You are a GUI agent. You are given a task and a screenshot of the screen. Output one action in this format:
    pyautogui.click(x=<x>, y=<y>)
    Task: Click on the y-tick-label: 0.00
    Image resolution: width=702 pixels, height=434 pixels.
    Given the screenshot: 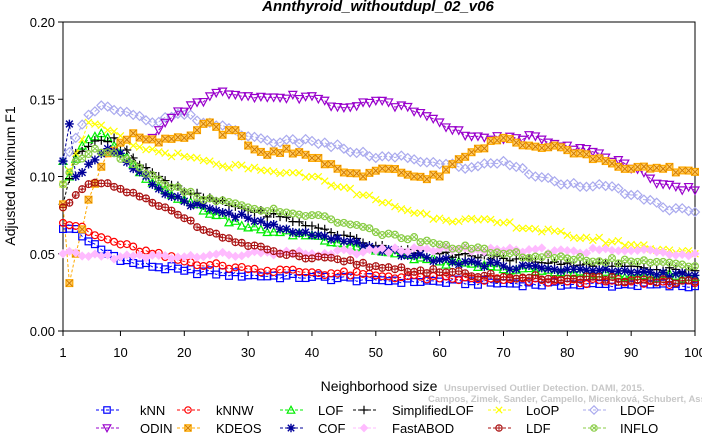 What is the action you would take?
    pyautogui.click(x=42, y=331)
    